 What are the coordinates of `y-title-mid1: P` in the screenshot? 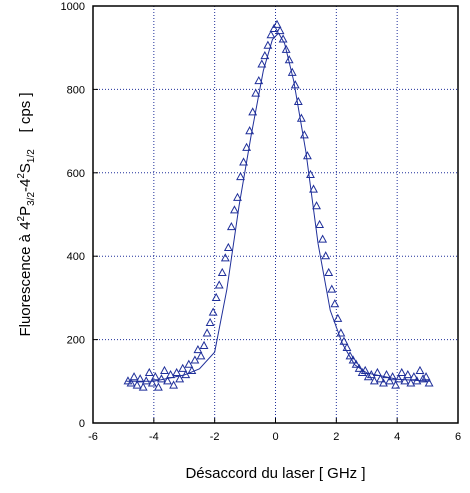 It's located at (25, 211).